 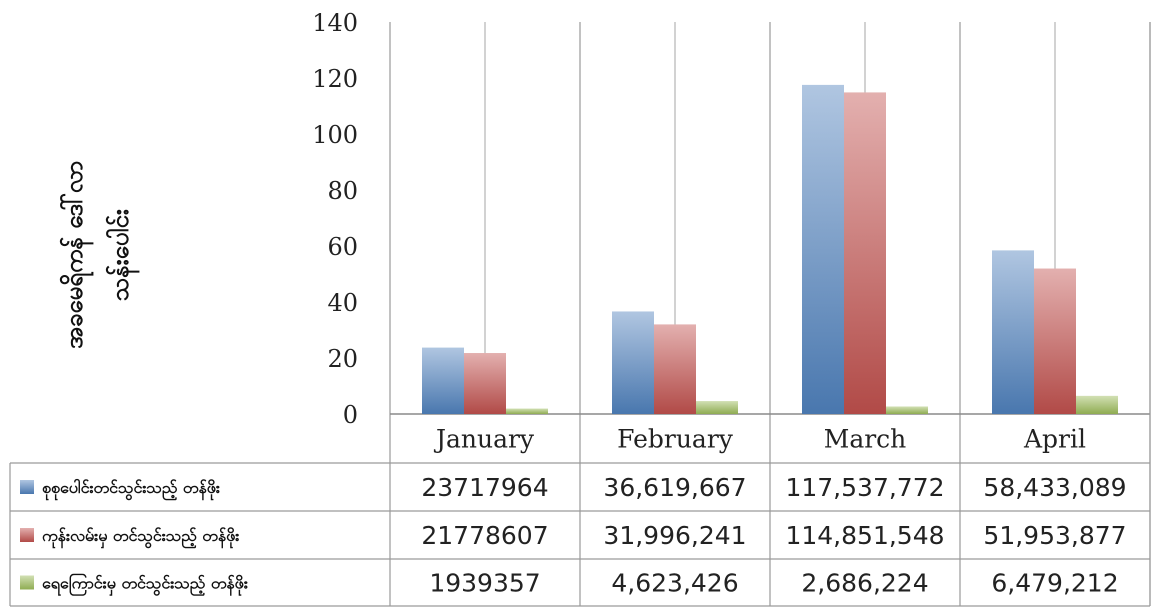 What do you see at coordinates (342, 359) in the screenshot?
I see `y-tick-label: 20` at bounding box center [342, 359].